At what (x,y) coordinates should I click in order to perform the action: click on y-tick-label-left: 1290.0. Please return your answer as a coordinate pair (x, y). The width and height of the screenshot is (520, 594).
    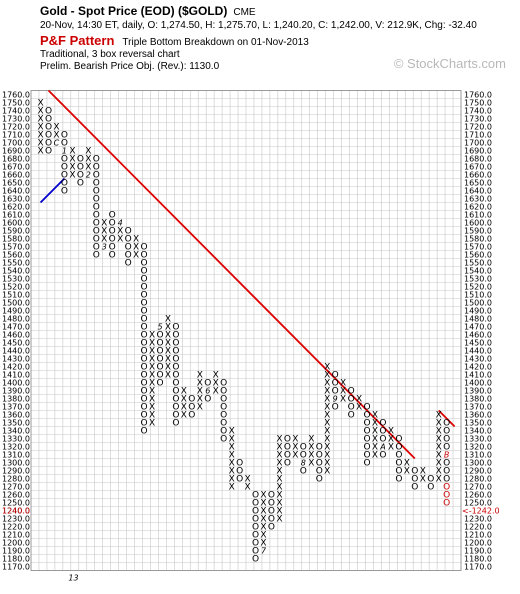
    Looking at the image, I should click on (16, 471).